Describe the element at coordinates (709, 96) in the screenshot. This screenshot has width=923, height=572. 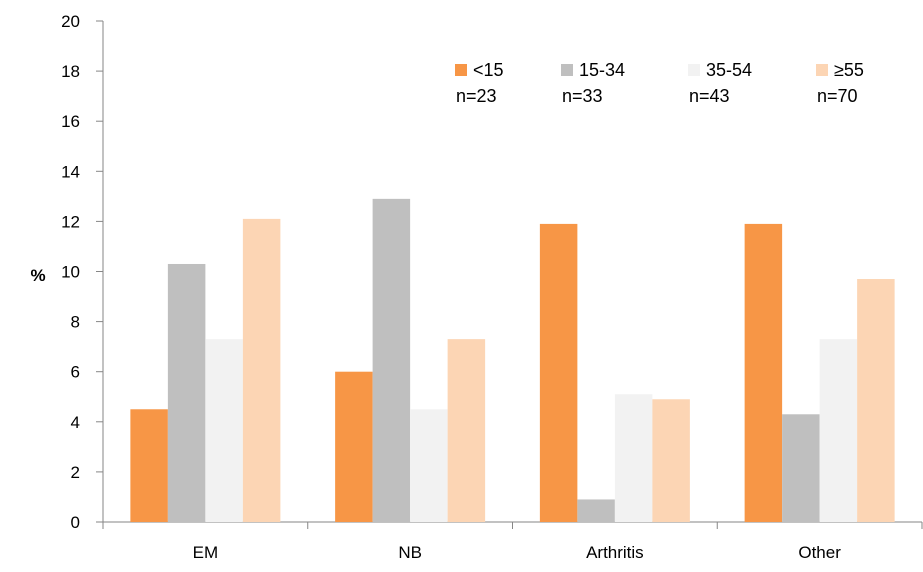
I see `legend-n-label: n=43` at that location.